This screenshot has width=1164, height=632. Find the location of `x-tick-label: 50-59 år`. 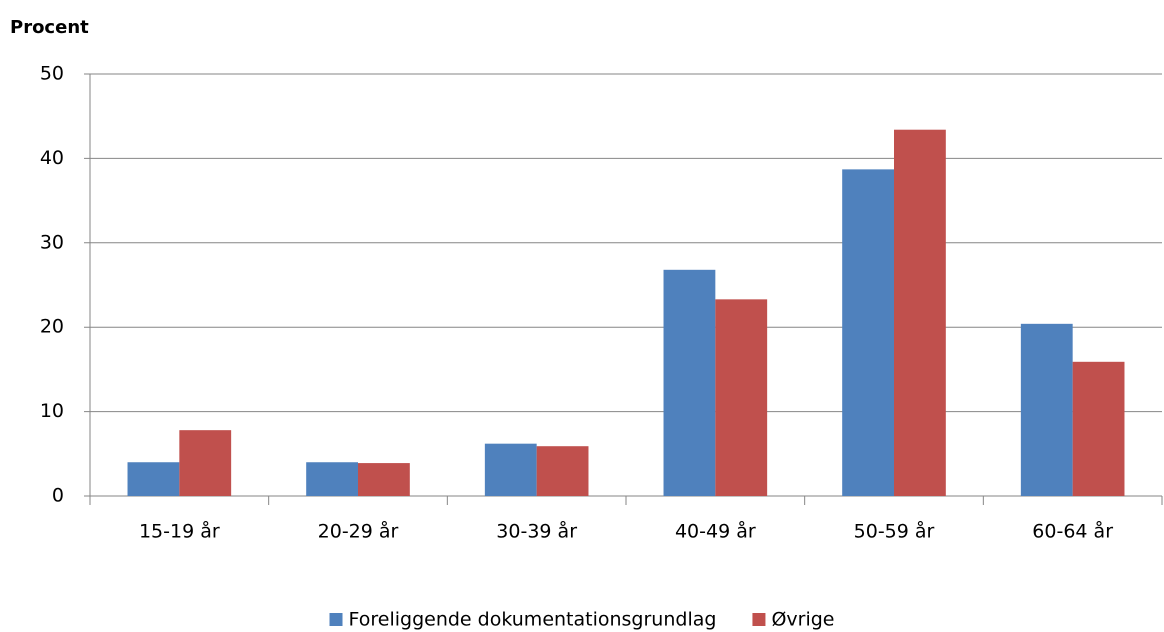

x-tick-label: 50-59 år is located at coordinates (894, 531).